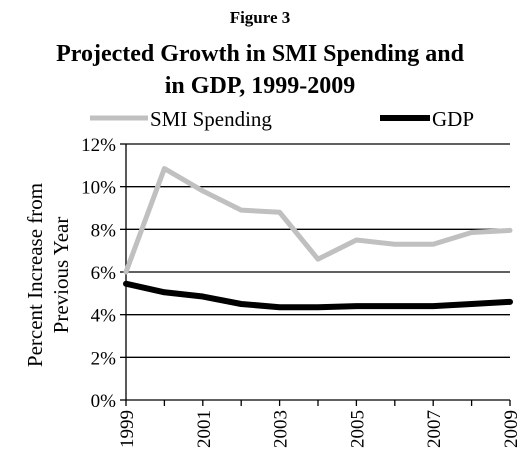 This screenshot has height=466, width=520. What do you see at coordinates (260, 86) in the screenshot?
I see `chart-title-line-2: in GDP, 1999-2009` at bounding box center [260, 86].